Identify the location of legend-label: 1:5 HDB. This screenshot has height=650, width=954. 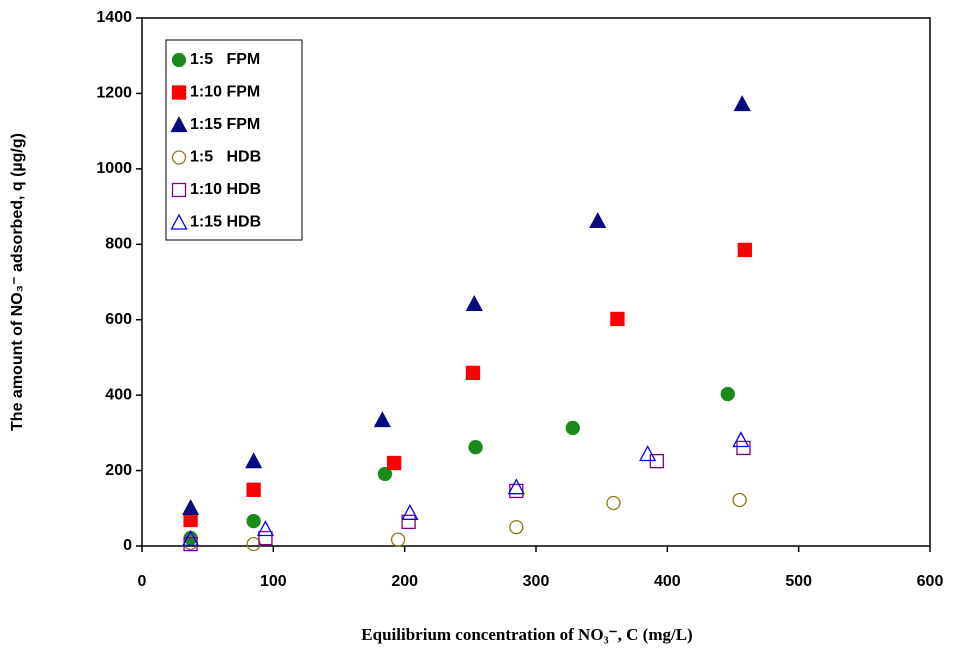
(225, 157).